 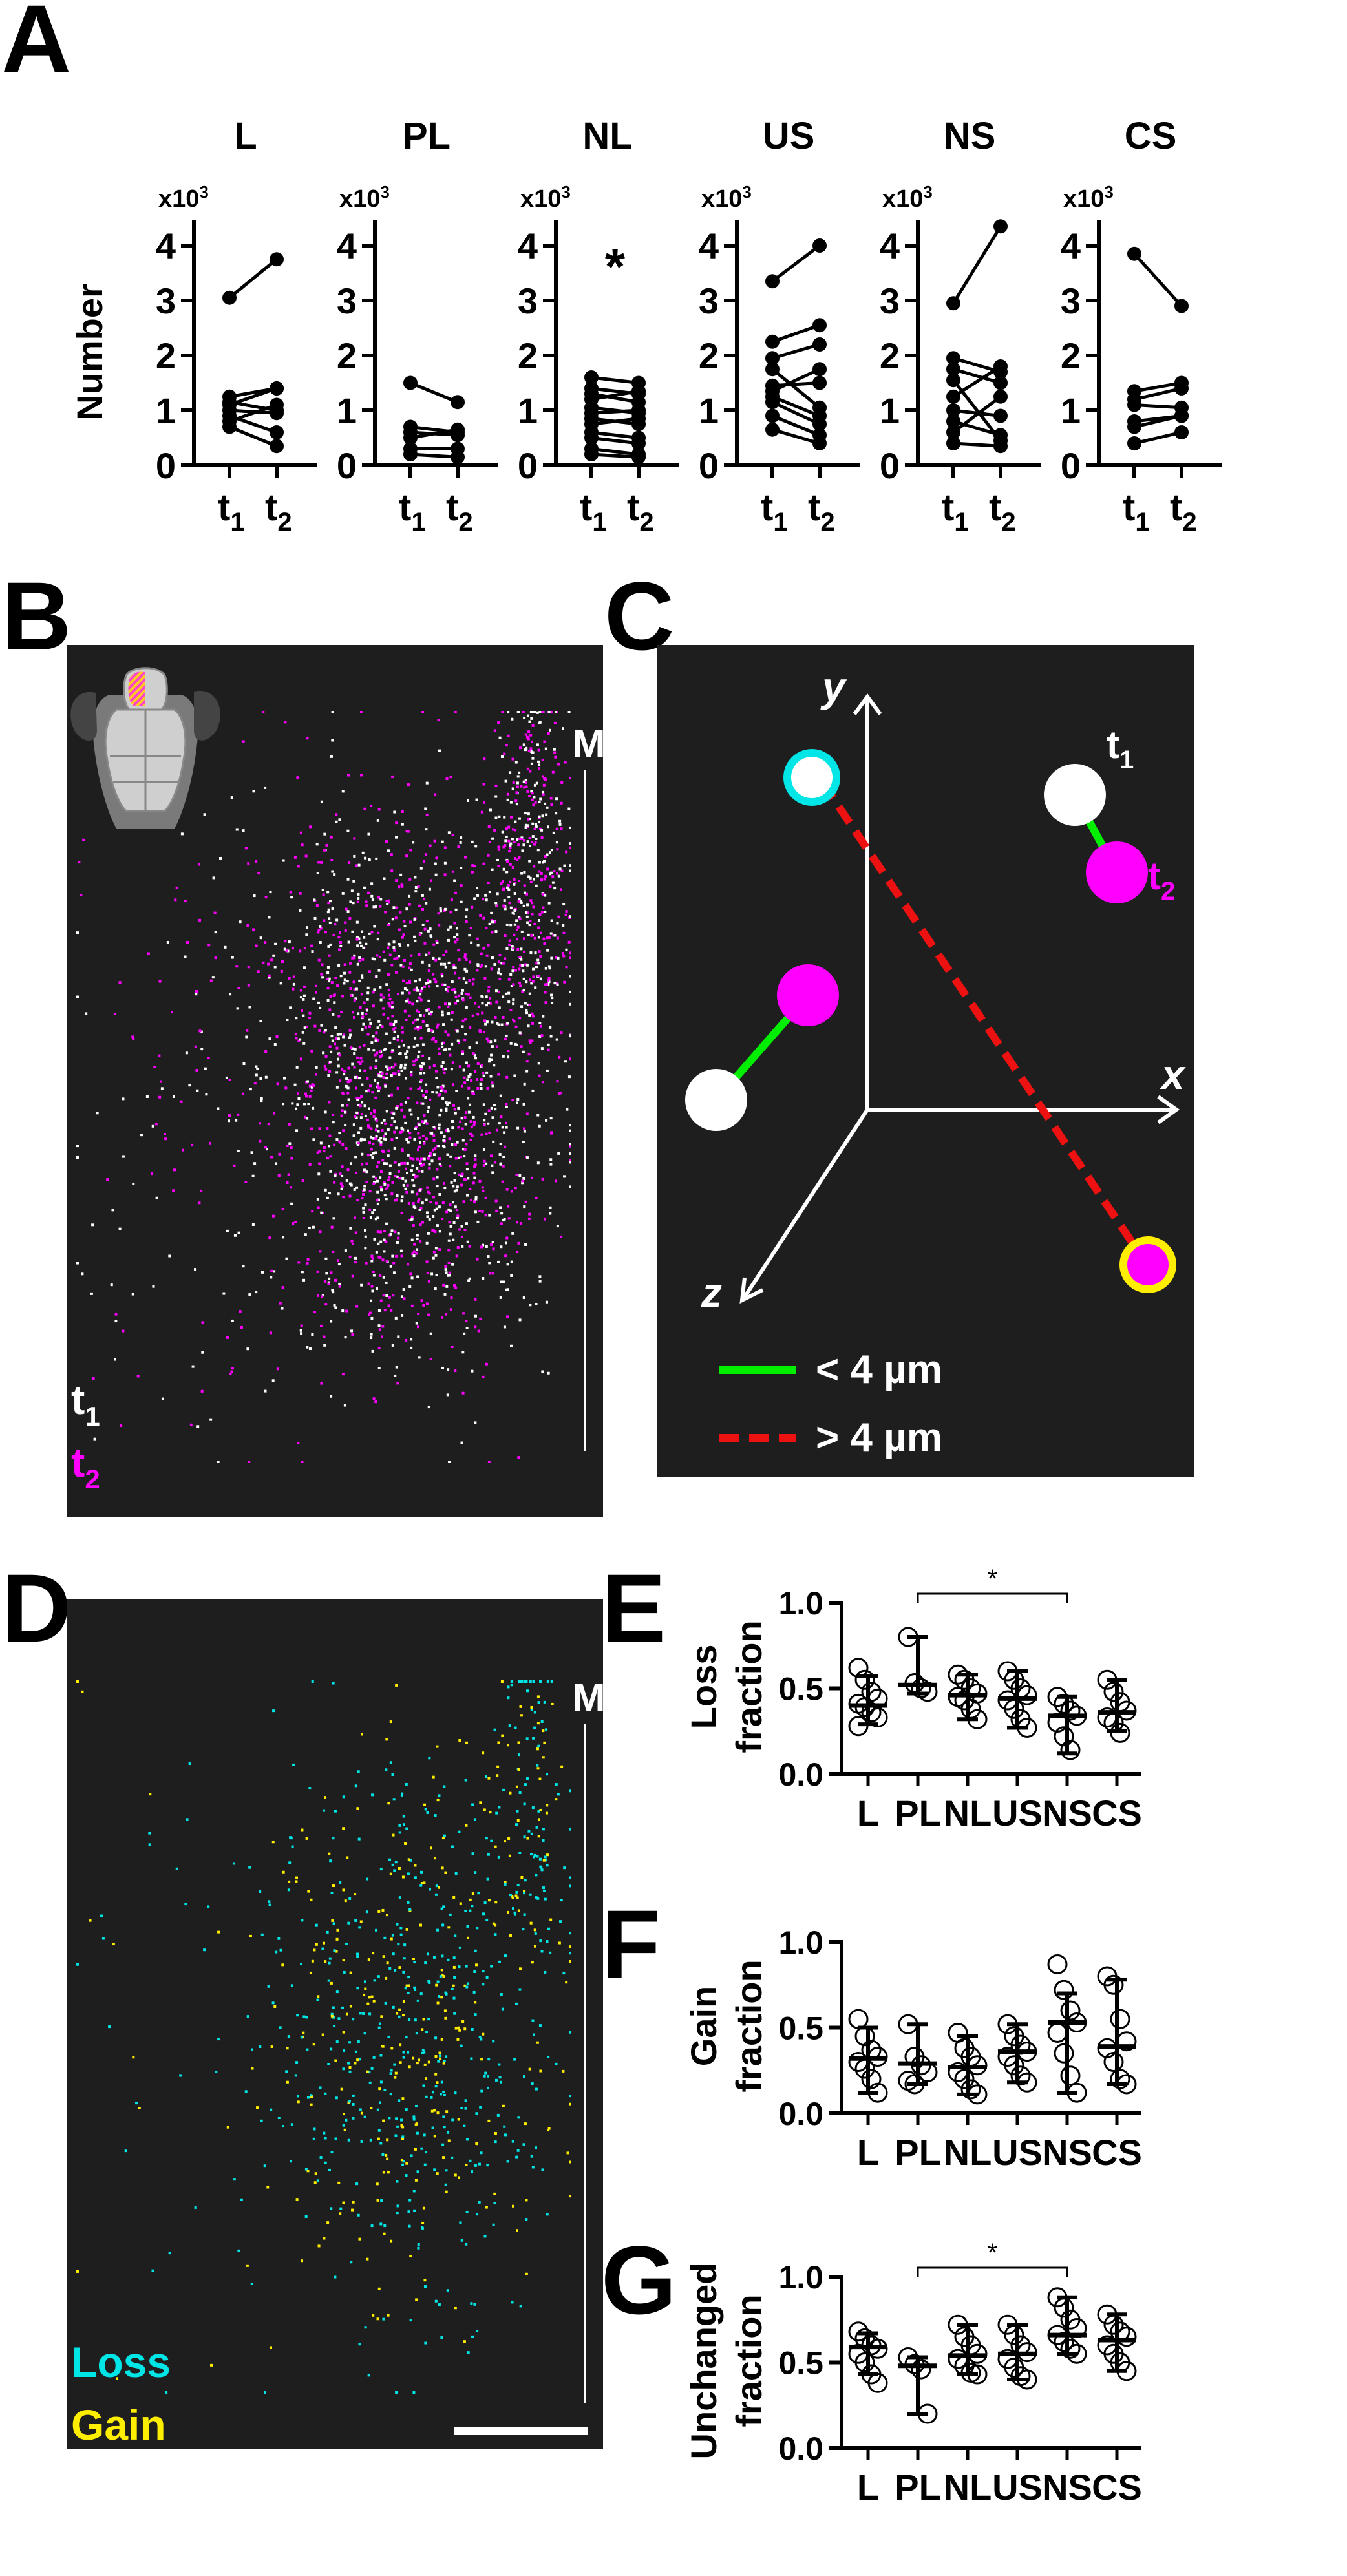 What do you see at coordinates (890, 410) in the screenshot?
I see `y-tick-label: 1` at bounding box center [890, 410].